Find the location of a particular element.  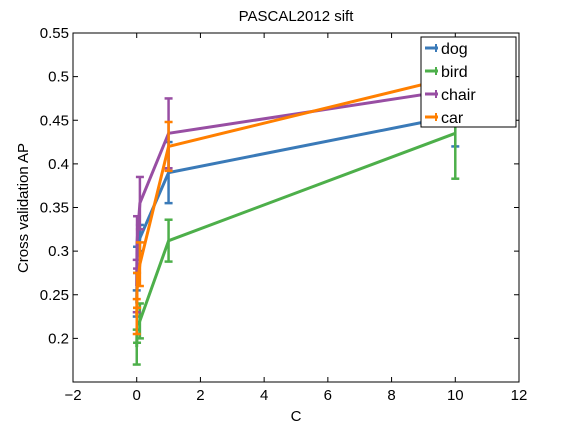

x-tick-label: 10 is located at coordinates (455, 395).